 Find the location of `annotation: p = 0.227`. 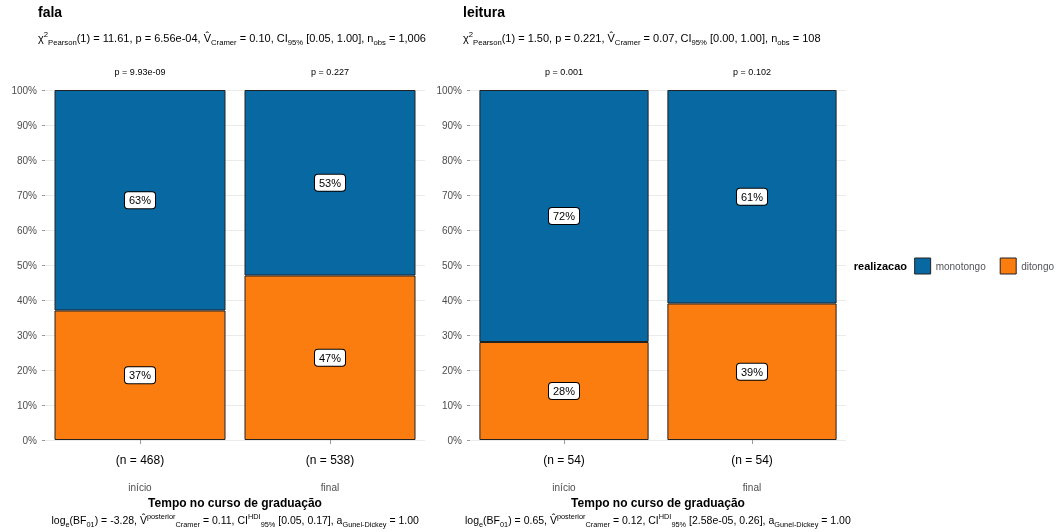

annotation: p = 0.227 is located at coordinates (330, 72).